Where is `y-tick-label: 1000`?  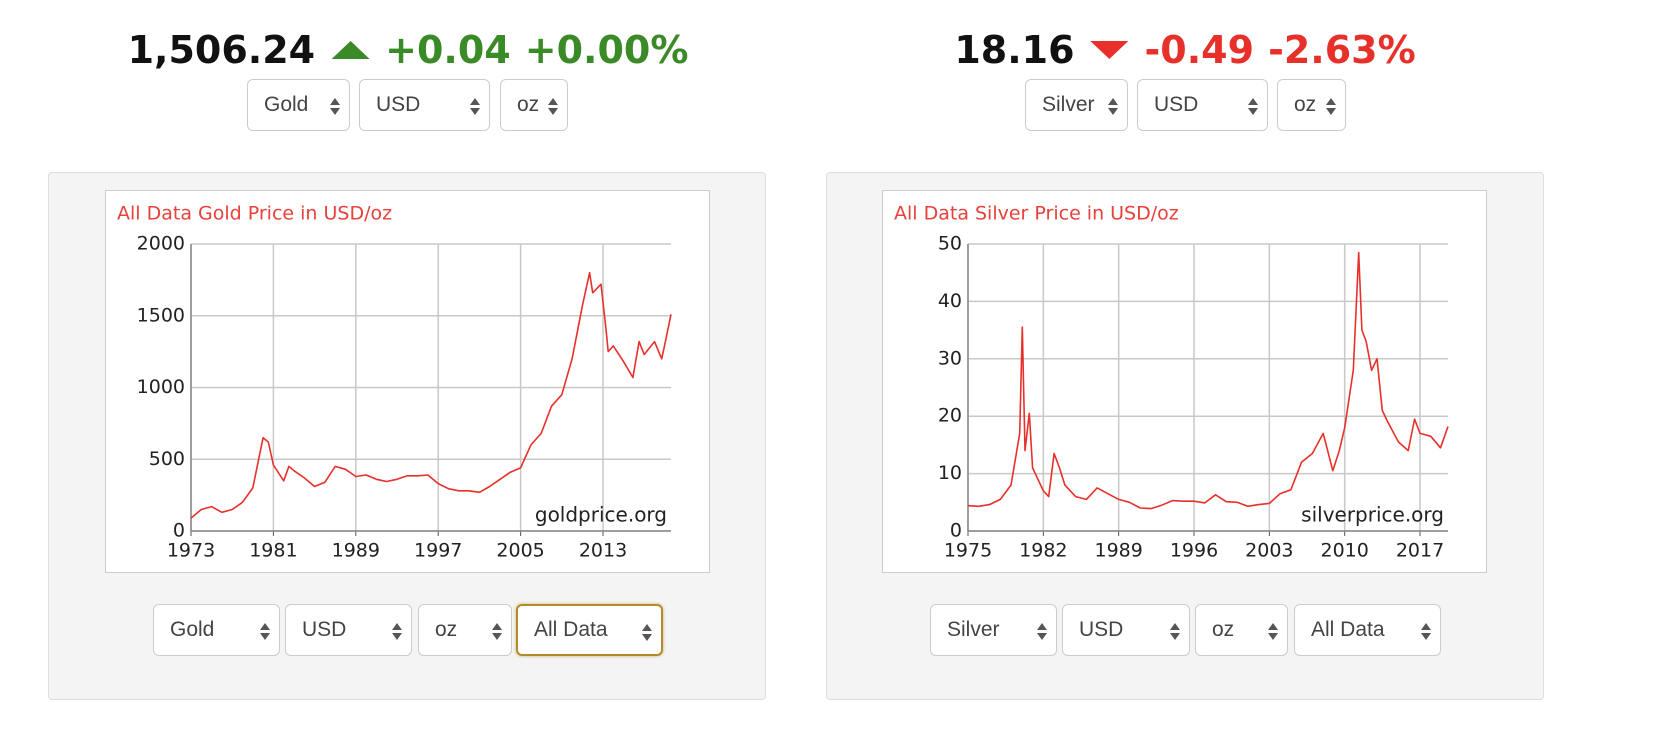 y-tick-label: 1000 is located at coordinates (161, 387).